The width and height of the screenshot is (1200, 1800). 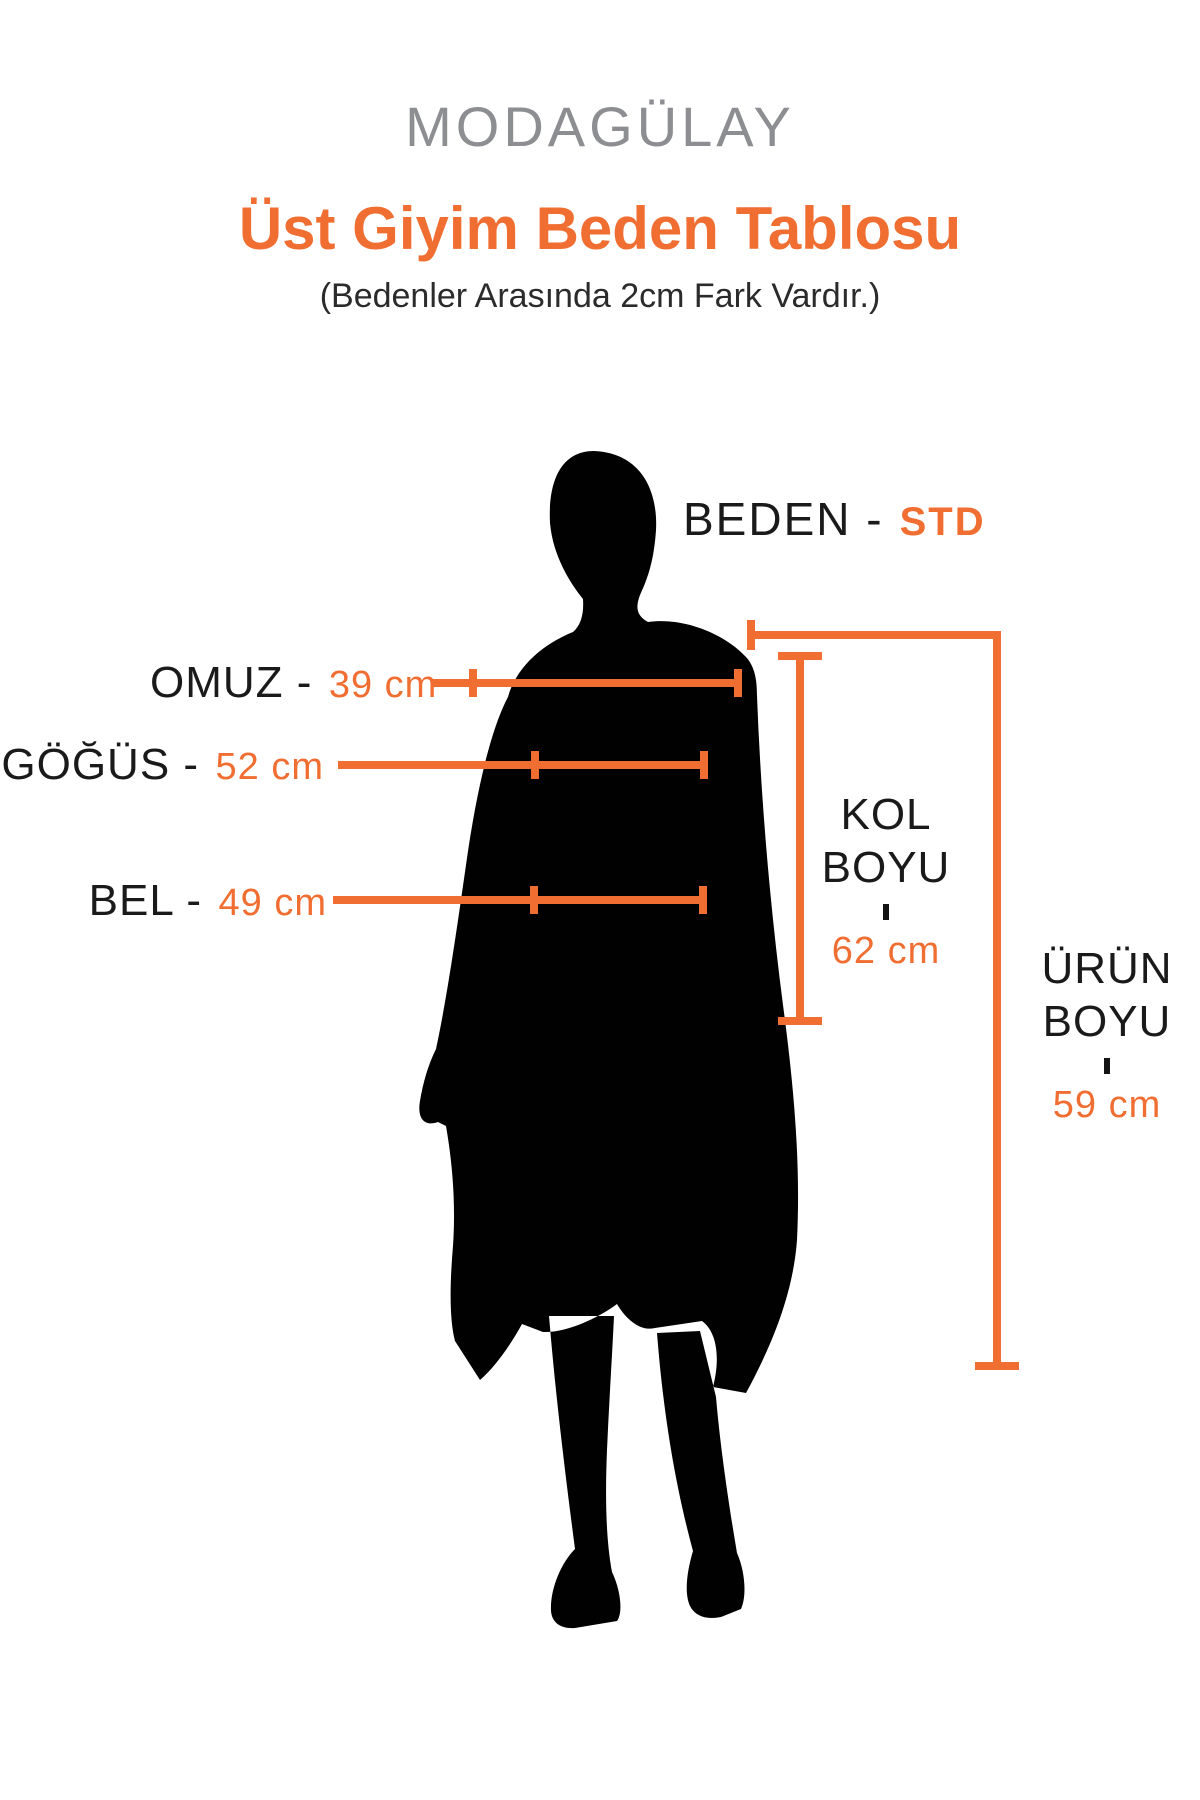 What do you see at coordinates (272, 903) in the screenshot?
I see `bel-value: 49 cm` at bounding box center [272, 903].